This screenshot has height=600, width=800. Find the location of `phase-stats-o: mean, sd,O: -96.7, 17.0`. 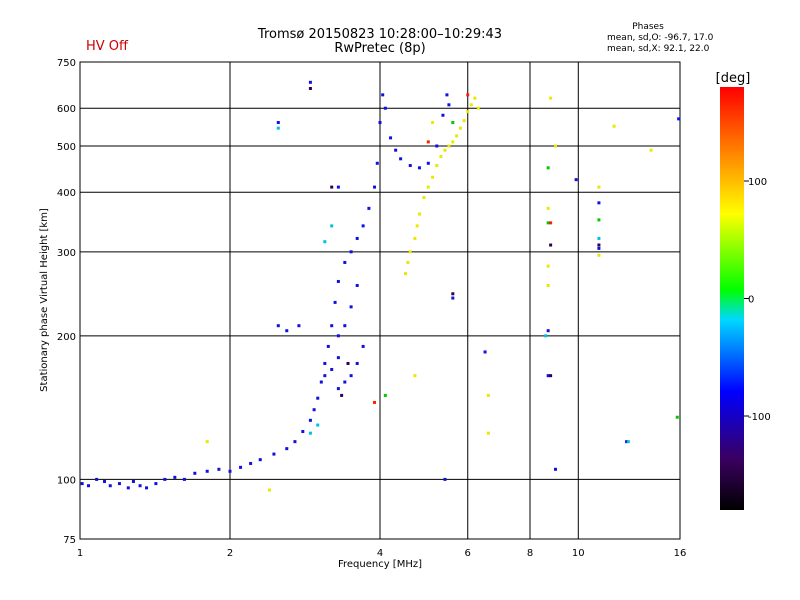

phase-stats-o: mean, sd,O: -96.7, 17.0 is located at coordinates (660, 38).